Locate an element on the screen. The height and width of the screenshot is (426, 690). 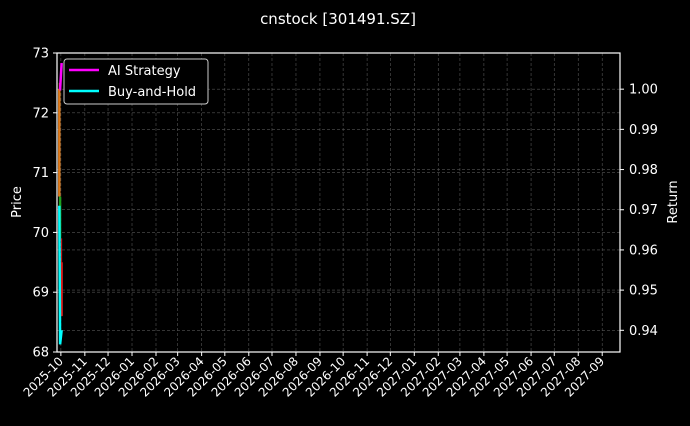
y-tick-label: 73 is located at coordinates (40, 54).